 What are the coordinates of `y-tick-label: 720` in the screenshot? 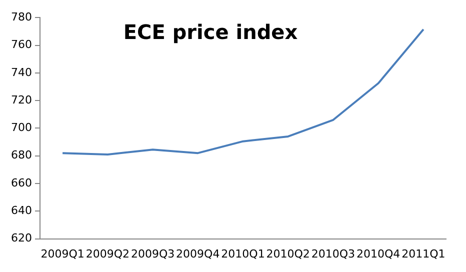 It's located at (21, 99).